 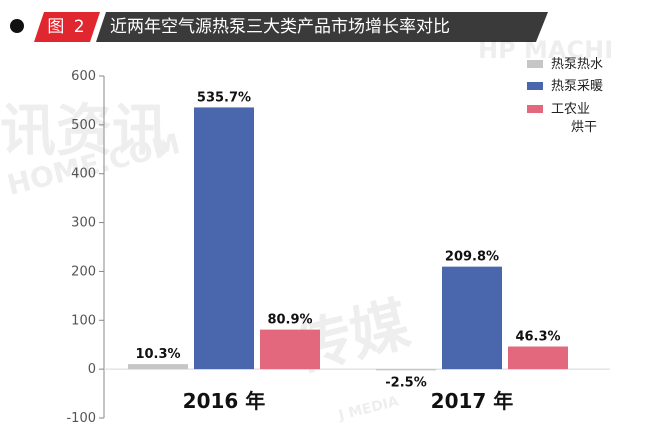 I want to click on legend-swatch-drying, so click(x=535, y=109).